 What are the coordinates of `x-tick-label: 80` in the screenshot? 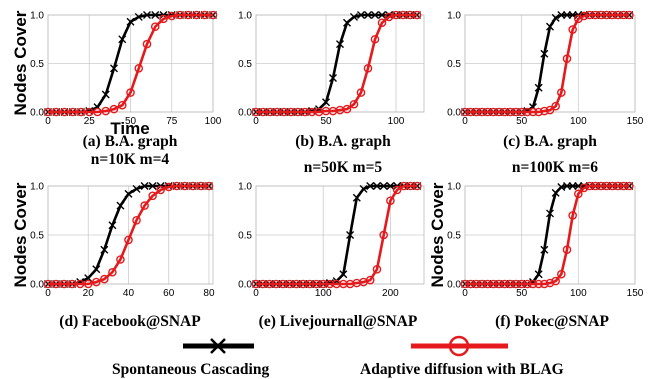 It's located at (209, 293).